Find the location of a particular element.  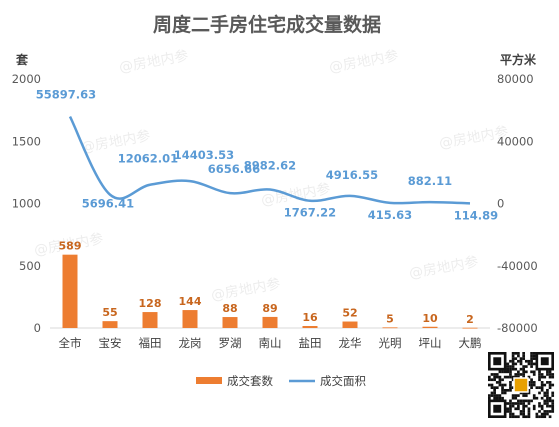

category-label: 坪山 is located at coordinates (430, 343).